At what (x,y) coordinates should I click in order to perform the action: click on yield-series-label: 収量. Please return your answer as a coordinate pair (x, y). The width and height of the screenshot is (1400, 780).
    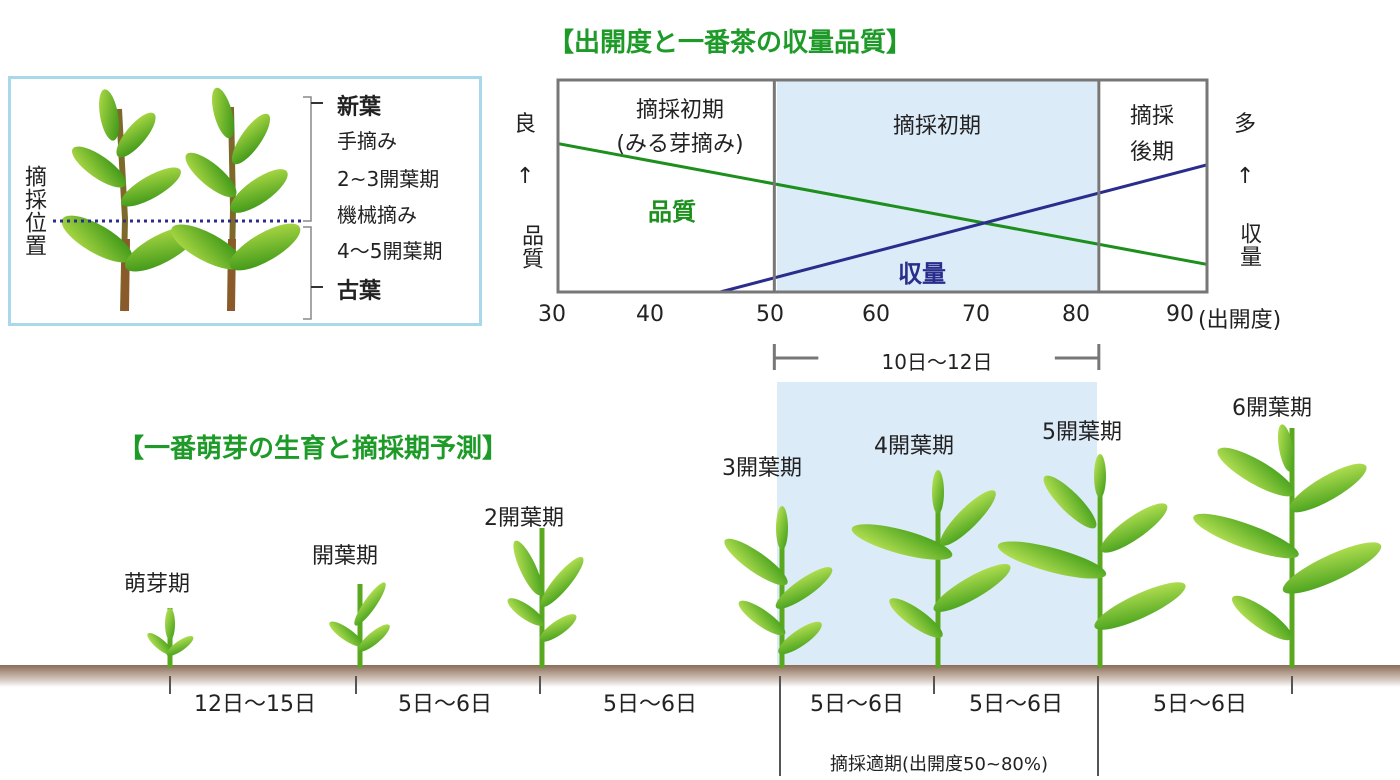
    Looking at the image, I should click on (922, 274).